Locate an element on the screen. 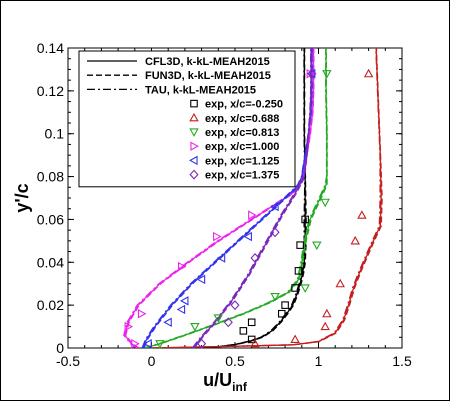 The width and height of the screenshot is (450, 401). y-tick-label: 0 is located at coordinates (60, 348).